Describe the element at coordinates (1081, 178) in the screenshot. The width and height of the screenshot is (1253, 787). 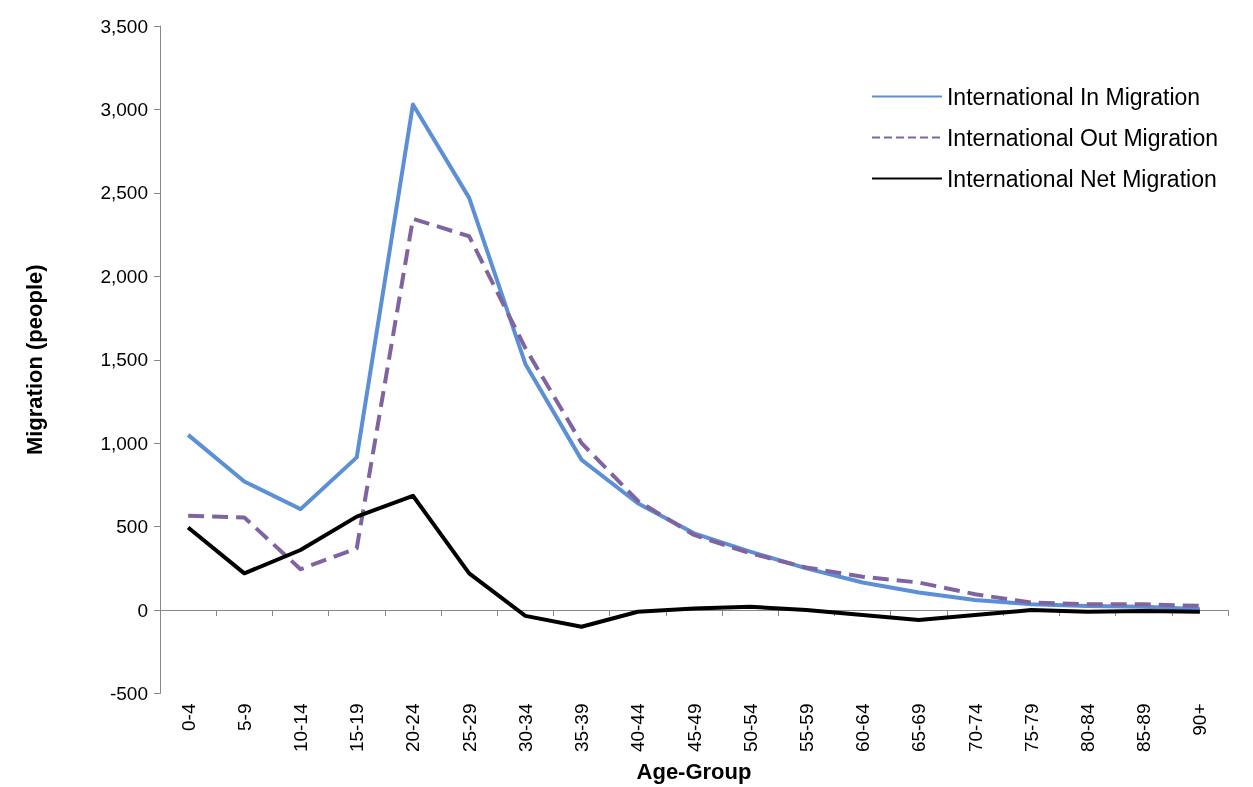
I see `legend-label: International Net Migration` at that location.